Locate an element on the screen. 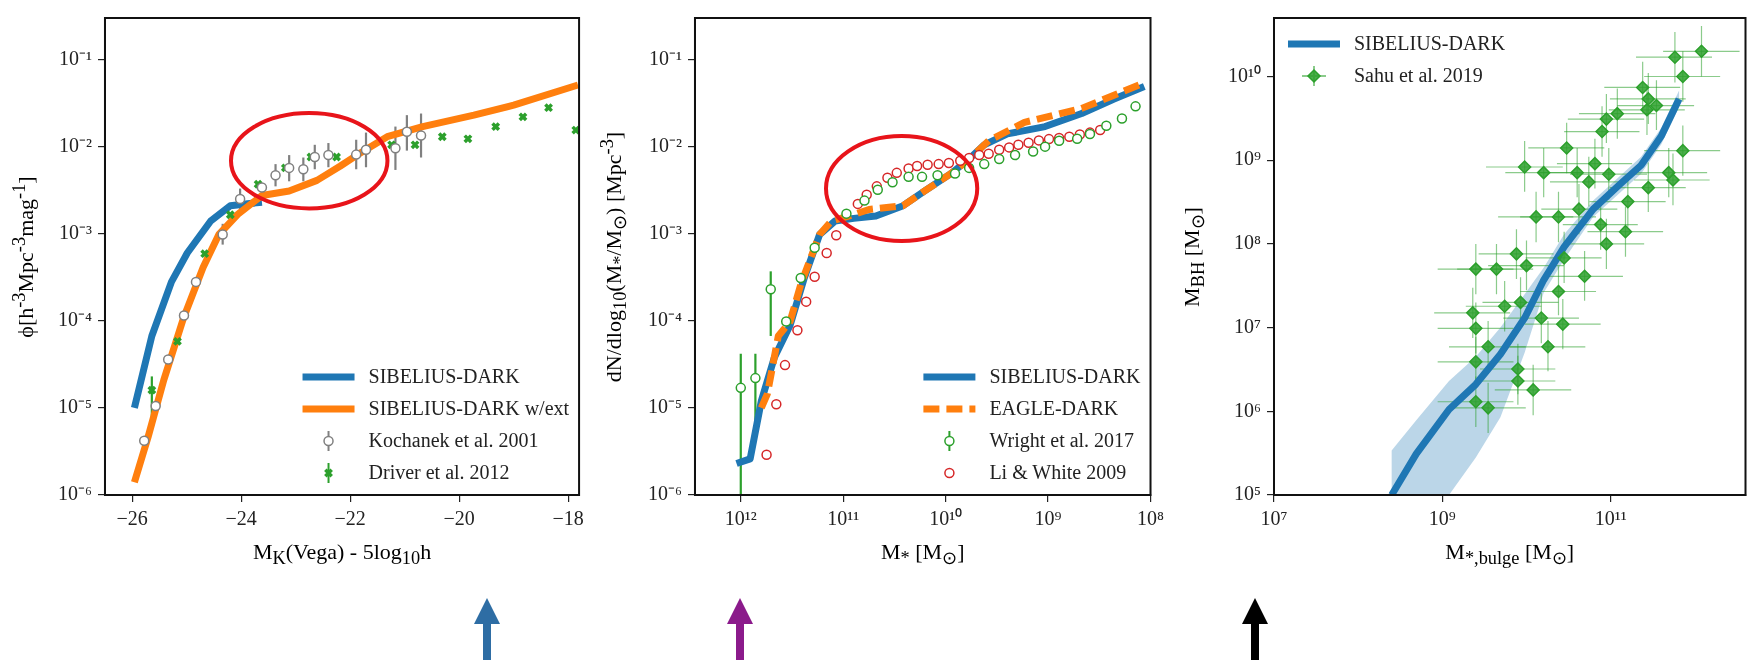  legend-label: EAGLE-DARK is located at coordinates (1054, 408).